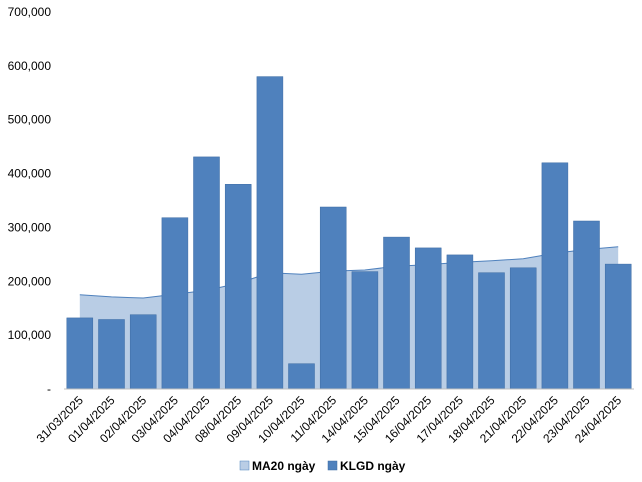 Image resolution: width=642 pixels, height=482 pixels. What do you see at coordinates (30, 12) in the screenshot?
I see `y-tick-label: 700,000` at bounding box center [30, 12].